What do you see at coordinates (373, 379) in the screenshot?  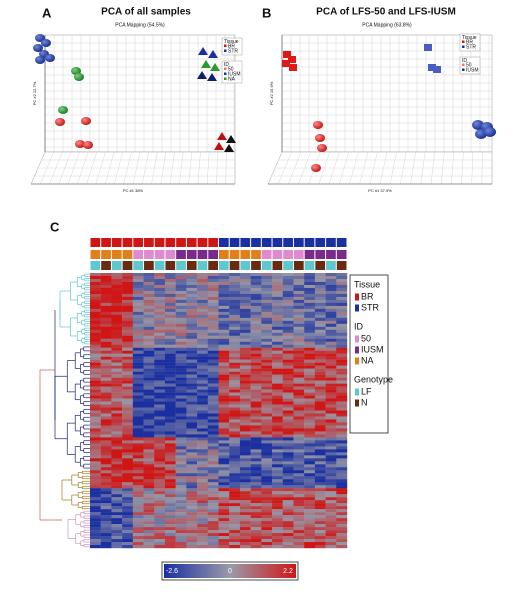 I see `legend-heading: Genotype` at bounding box center [373, 379].